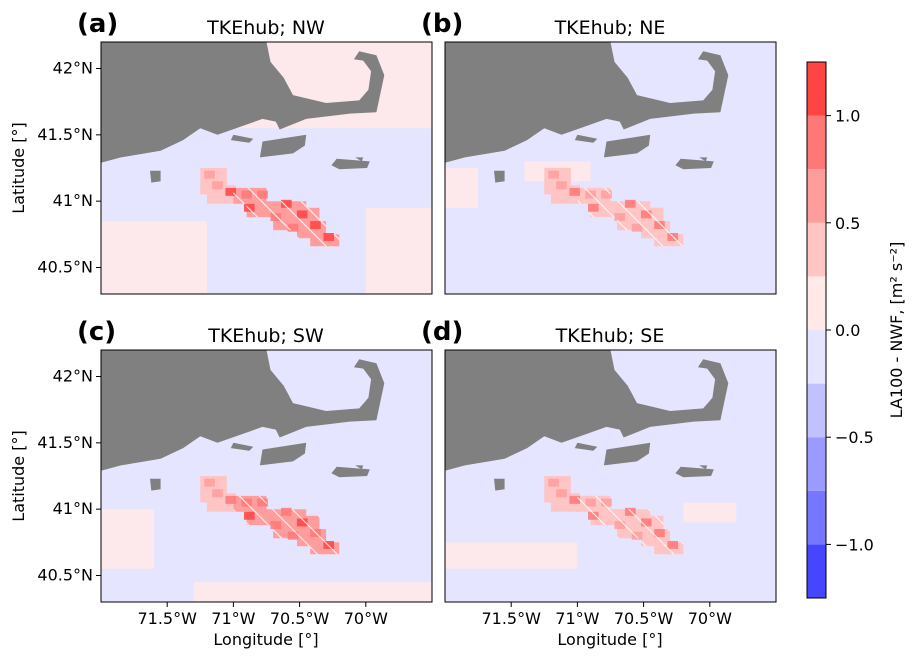 The height and width of the screenshot is (663, 914). What do you see at coordinates (96, 332) in the screenshot?
I see `panel-label-c: (c)` at bounding box center [96, 332].